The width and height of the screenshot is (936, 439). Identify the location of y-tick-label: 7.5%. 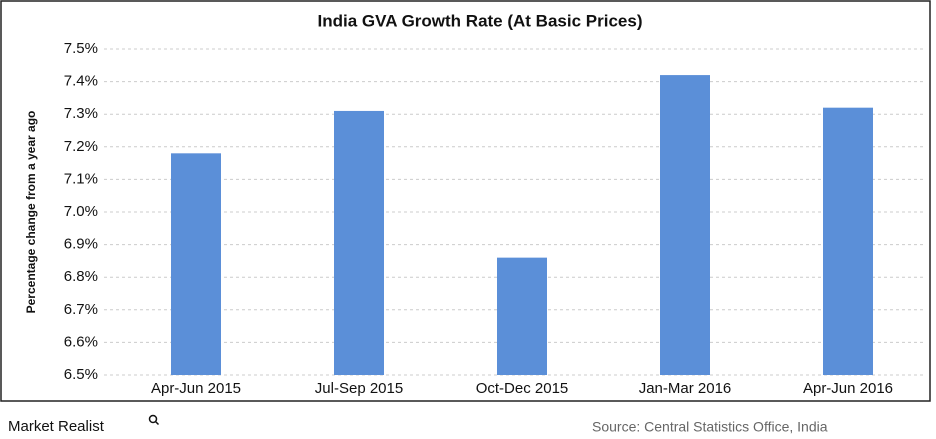
(81, 48).